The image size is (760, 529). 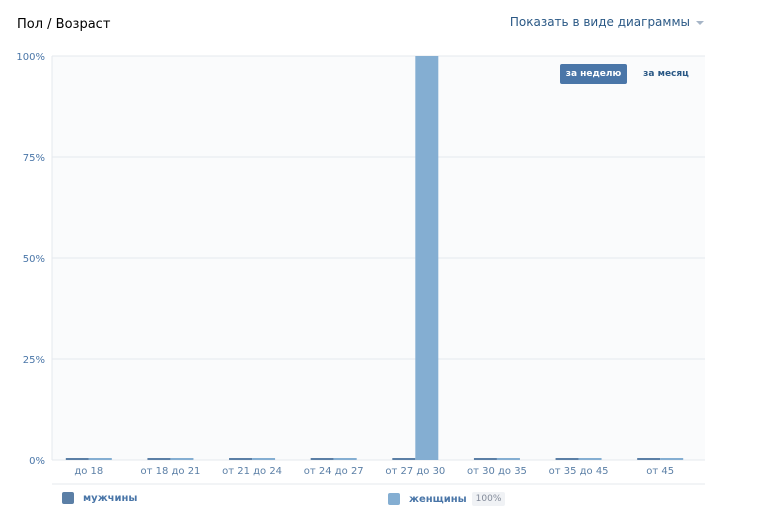 I want to click on x-tick-label: до 18, so click(x=88, y=471).